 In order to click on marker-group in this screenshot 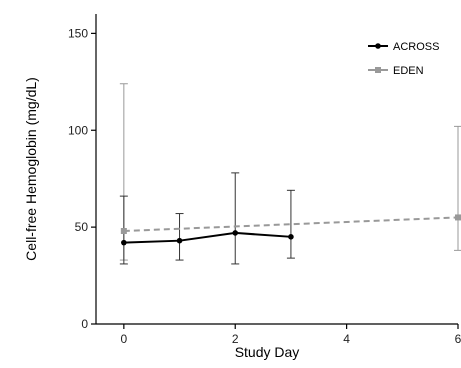, I will do `click(290, 230)`.